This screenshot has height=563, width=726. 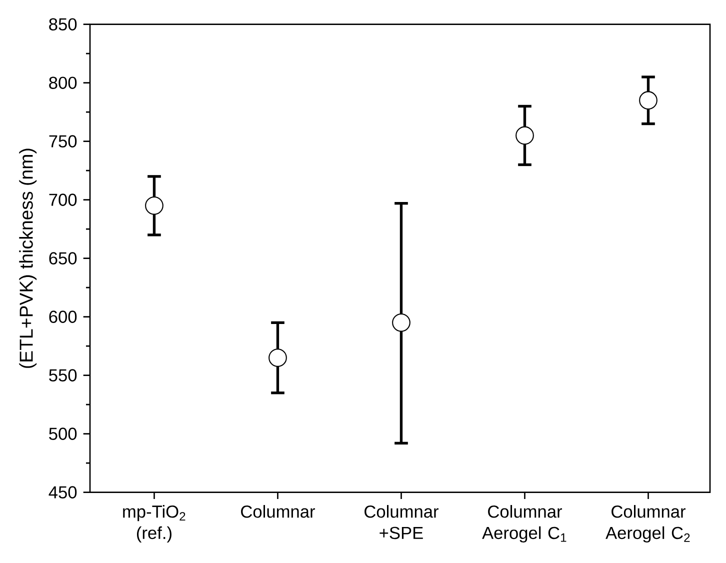 What do you see at coordinates (278, 511) in the screenshot?
I see `x-tick-label: Columnar` at bounding box center [278, 511].